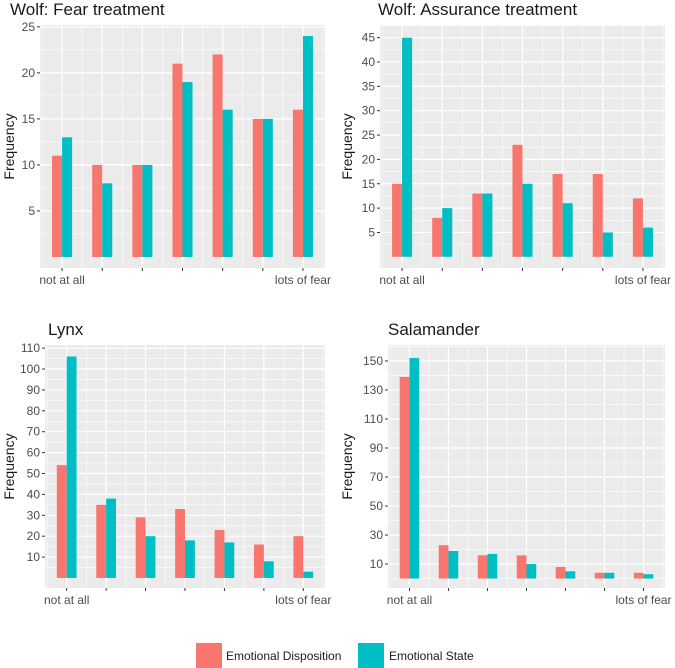 This screenshot has width=675, height=668. I want to click on y-tick-label: 100, so click(30, 369).